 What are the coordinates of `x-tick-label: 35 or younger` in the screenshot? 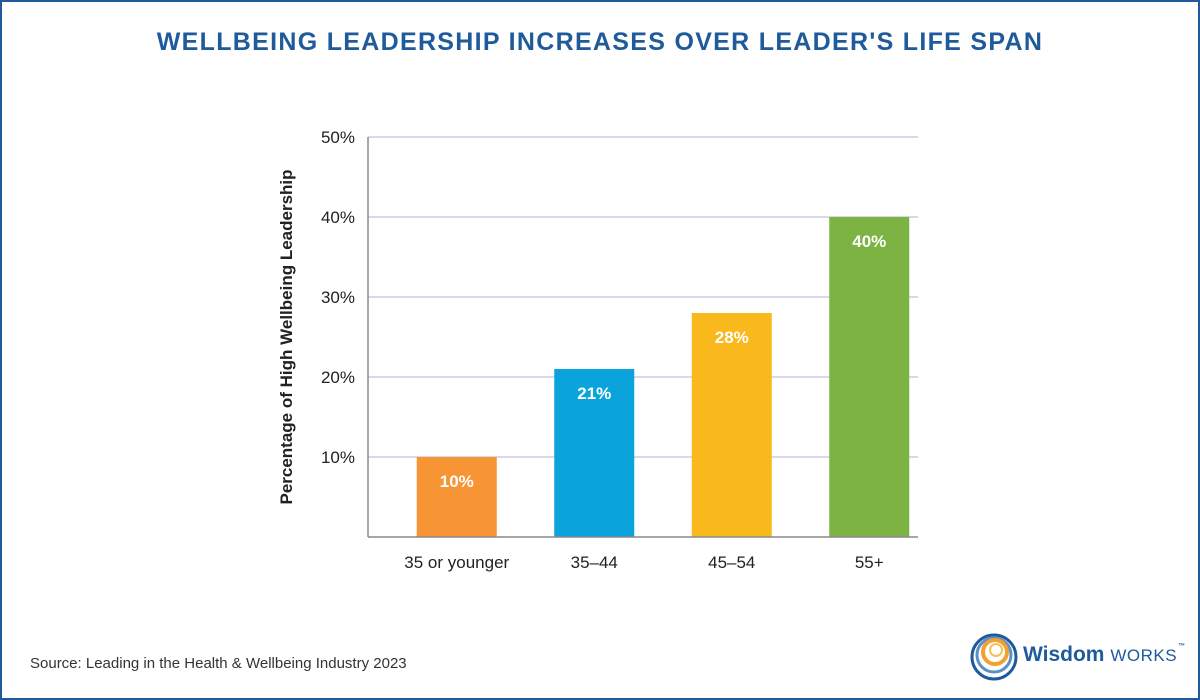 It's located at (456, 562).